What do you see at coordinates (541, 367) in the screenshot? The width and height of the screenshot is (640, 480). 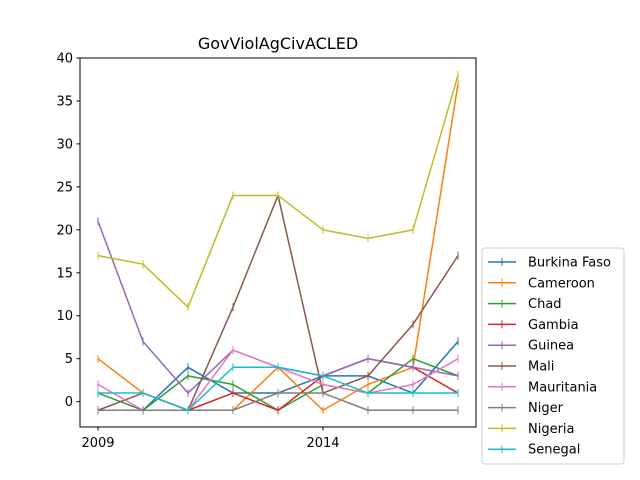 I see `legend-label: Mali` at bounding box center [541, 367].